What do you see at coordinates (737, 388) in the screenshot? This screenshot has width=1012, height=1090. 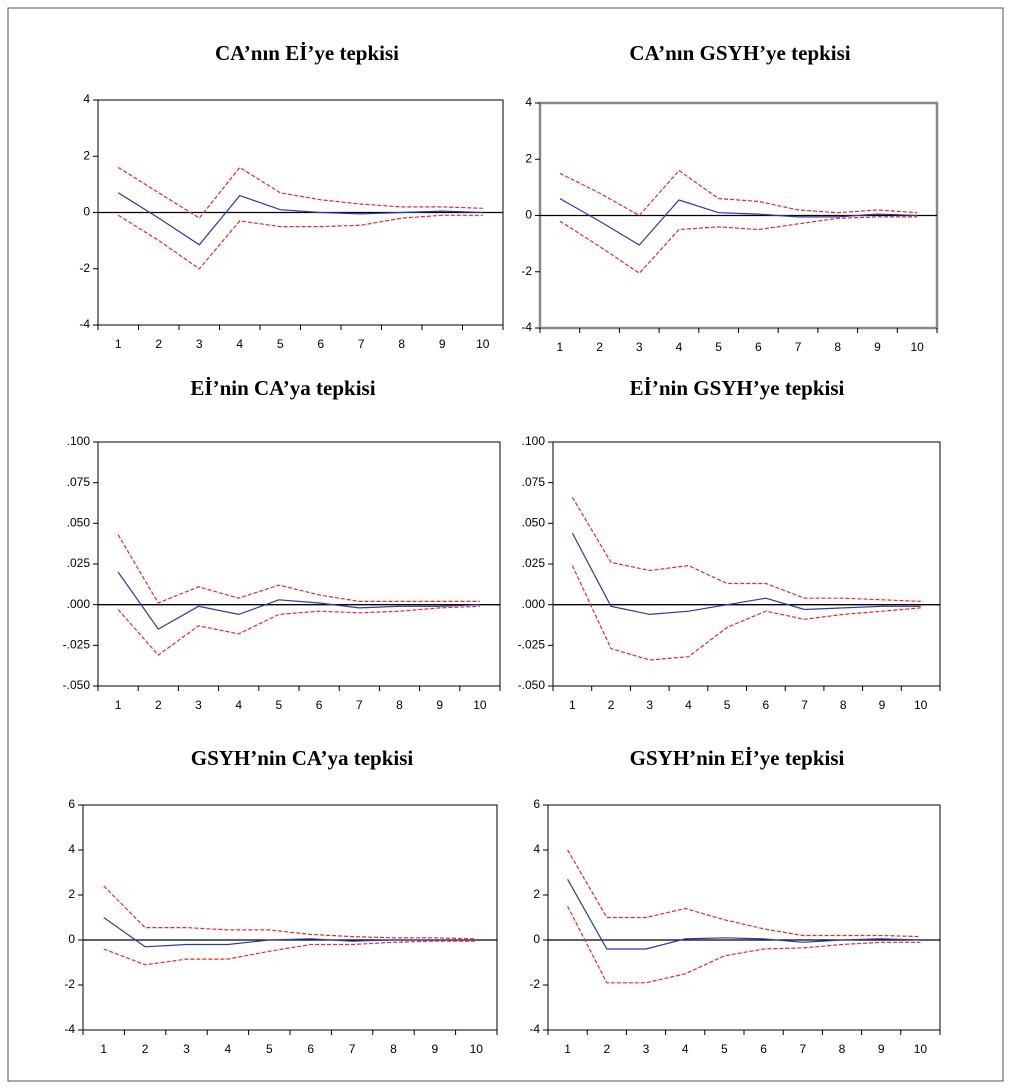 I see `chart-title: Eİ’nin GSYH’ye tepkisi` at bounding box center [737, 388].